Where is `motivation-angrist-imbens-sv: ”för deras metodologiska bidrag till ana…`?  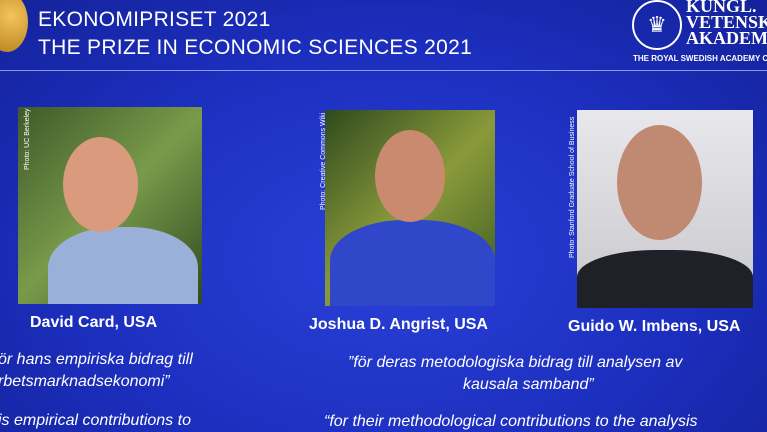 motivation-angrist-imbens-sv: ”för deras metodologiska bidrag till ana… is located at coordinates (515, 362).